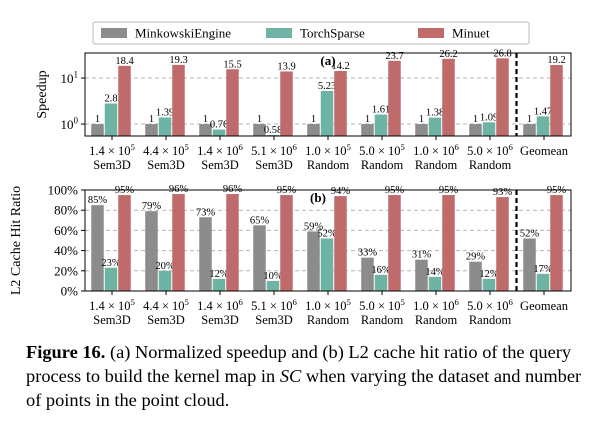  What do you see at coordinates (42, 94) in the screenshot?
I see `y-axis-title: Speedup` at bounding box center [42, 94].